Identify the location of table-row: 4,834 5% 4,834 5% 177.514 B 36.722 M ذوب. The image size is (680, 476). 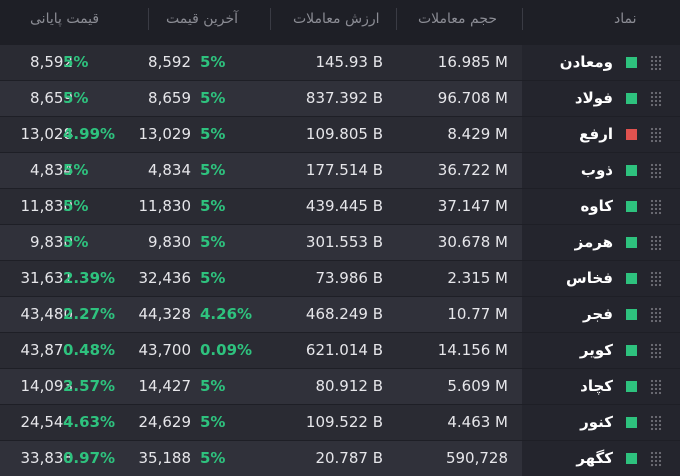
(340, 170).